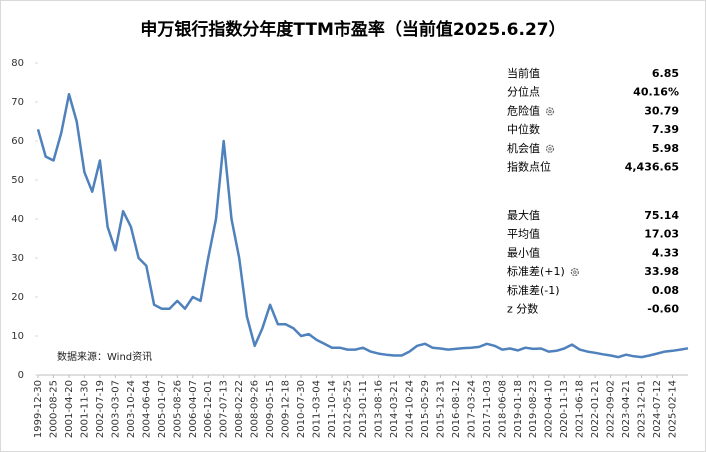 The width and height of the screenshot is (706, 452). What do you see at coordinates (255, 409) in the screenshot?
I see `x-tick-label: 2008-09-26` at bounding box center [255, 409].